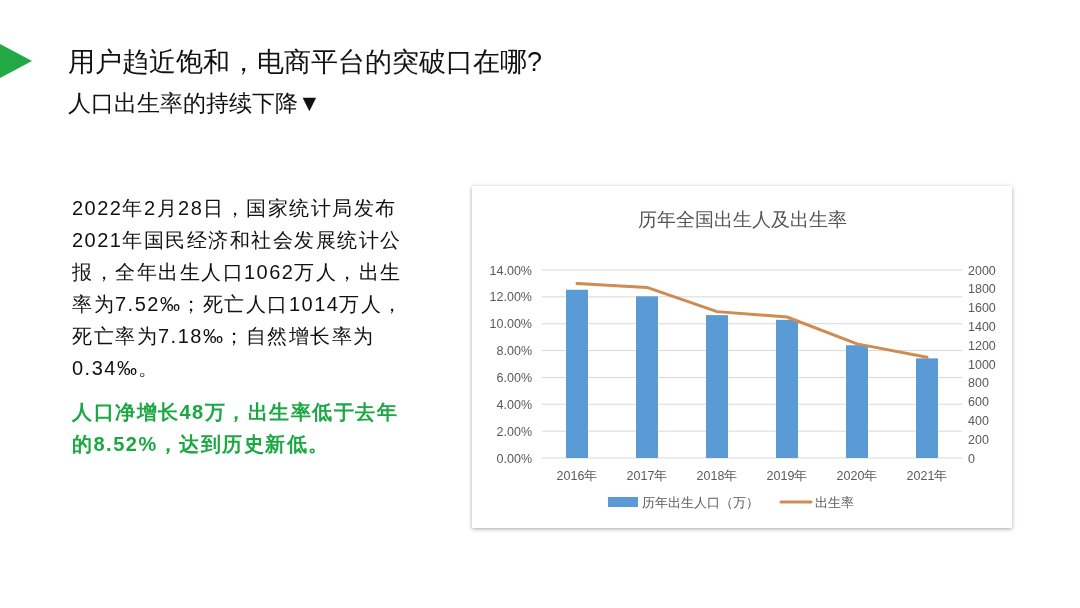 This screenshot has width=1080, height=608. Describe the element at coordinates (978, 439) in the screenshot. I see `y2-tick-label: 200` at that location.